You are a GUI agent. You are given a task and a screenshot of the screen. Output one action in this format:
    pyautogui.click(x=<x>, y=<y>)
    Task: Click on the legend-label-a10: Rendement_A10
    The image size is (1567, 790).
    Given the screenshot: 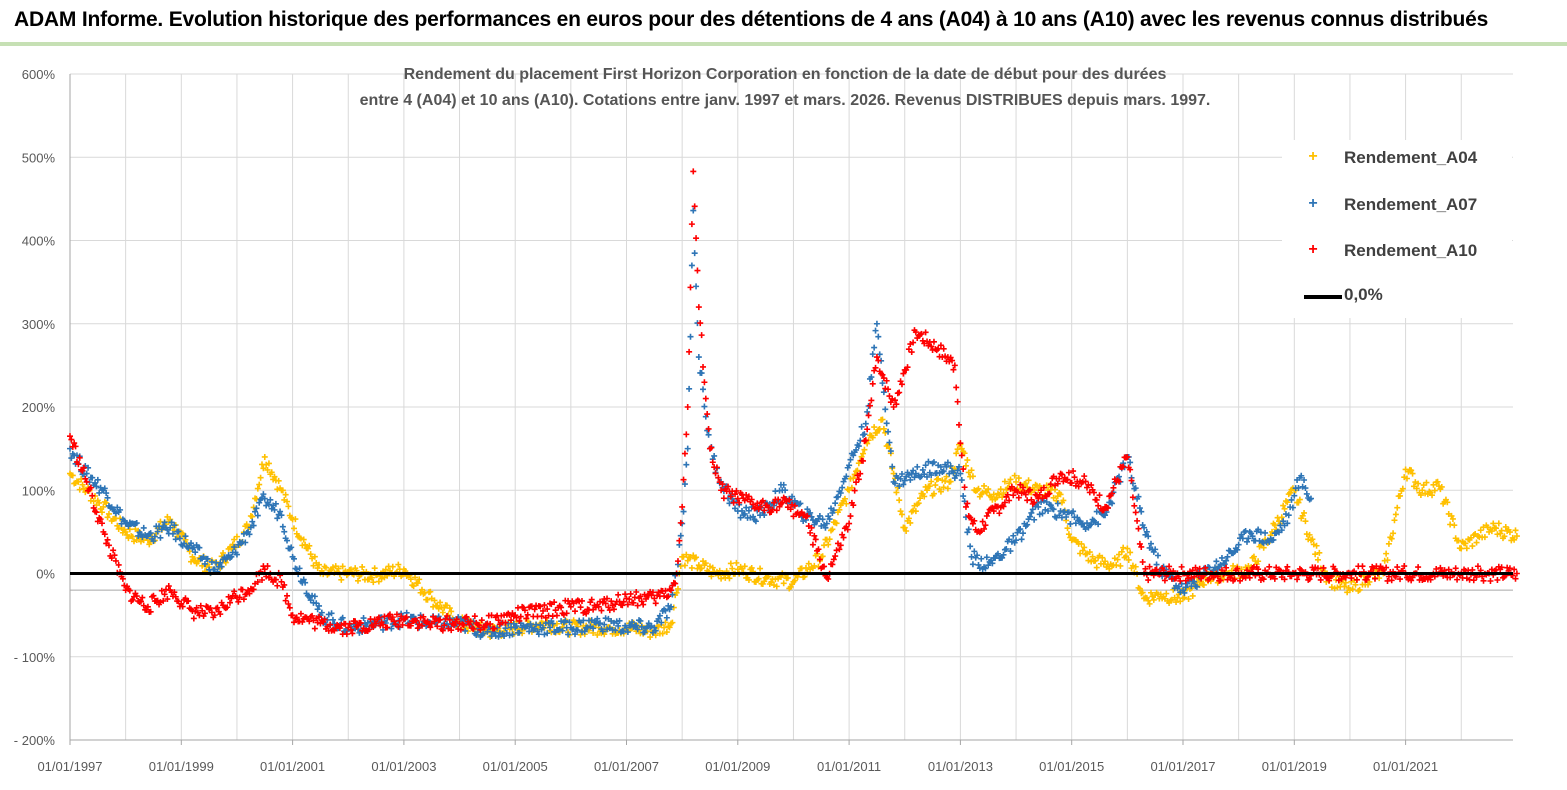 What is the action you would take?
    pyautogui.click(x=1411, y=250)
    